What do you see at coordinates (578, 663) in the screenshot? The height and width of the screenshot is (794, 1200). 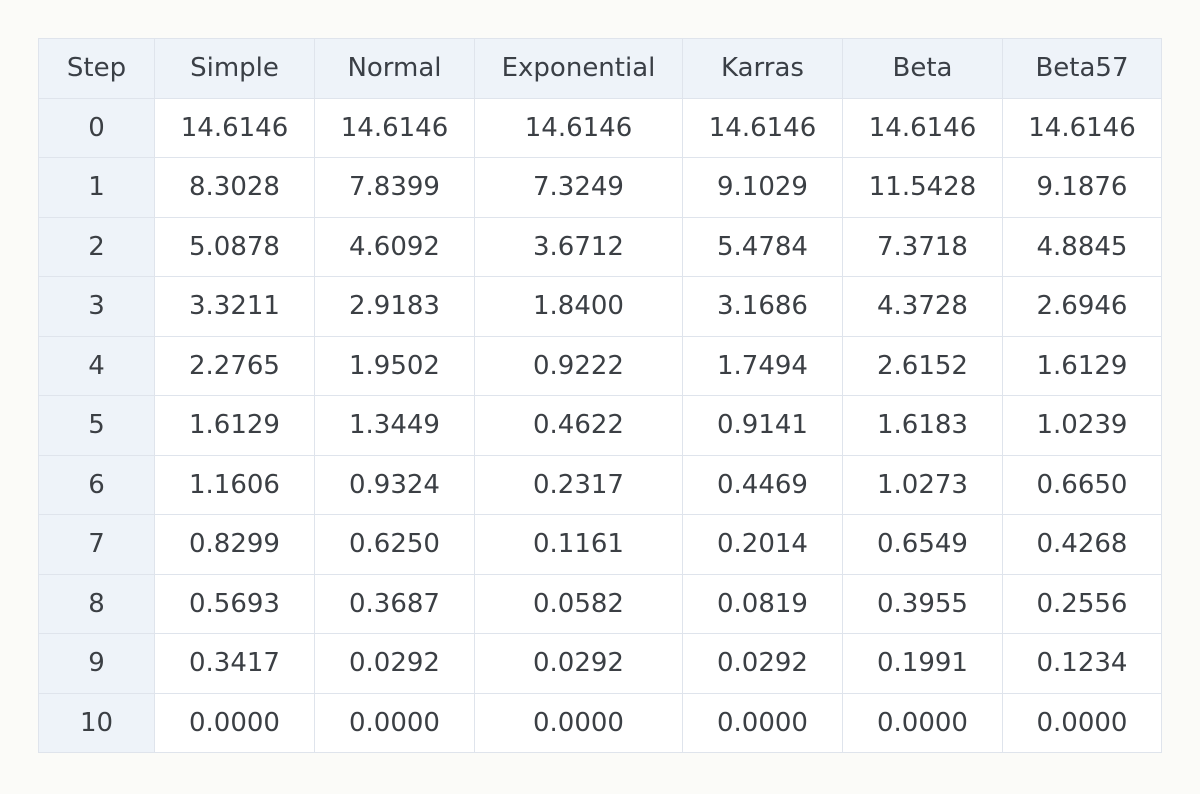 I see `value-cell-exponential: 0.0292` at bounding box center [578, 663].